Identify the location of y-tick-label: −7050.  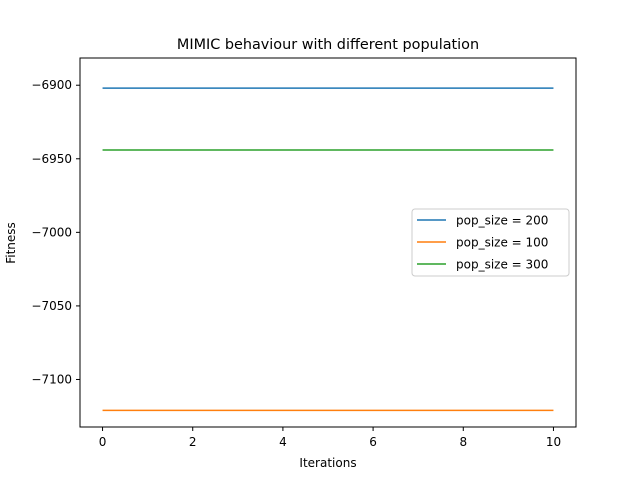
(51, 306).